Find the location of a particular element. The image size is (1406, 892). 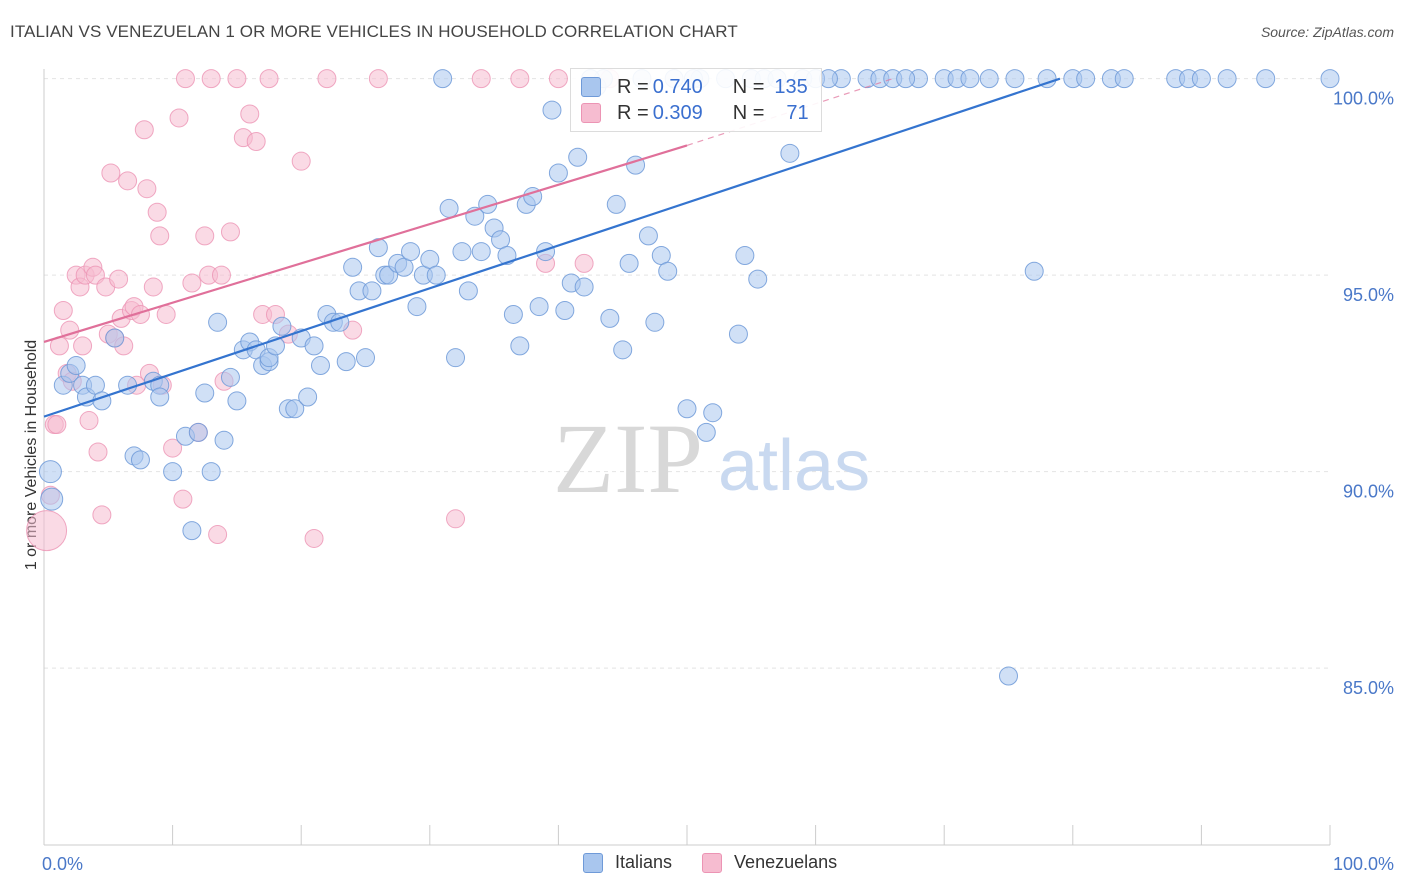

venezuelans-trend-extension is located at coordinates (789, 112).